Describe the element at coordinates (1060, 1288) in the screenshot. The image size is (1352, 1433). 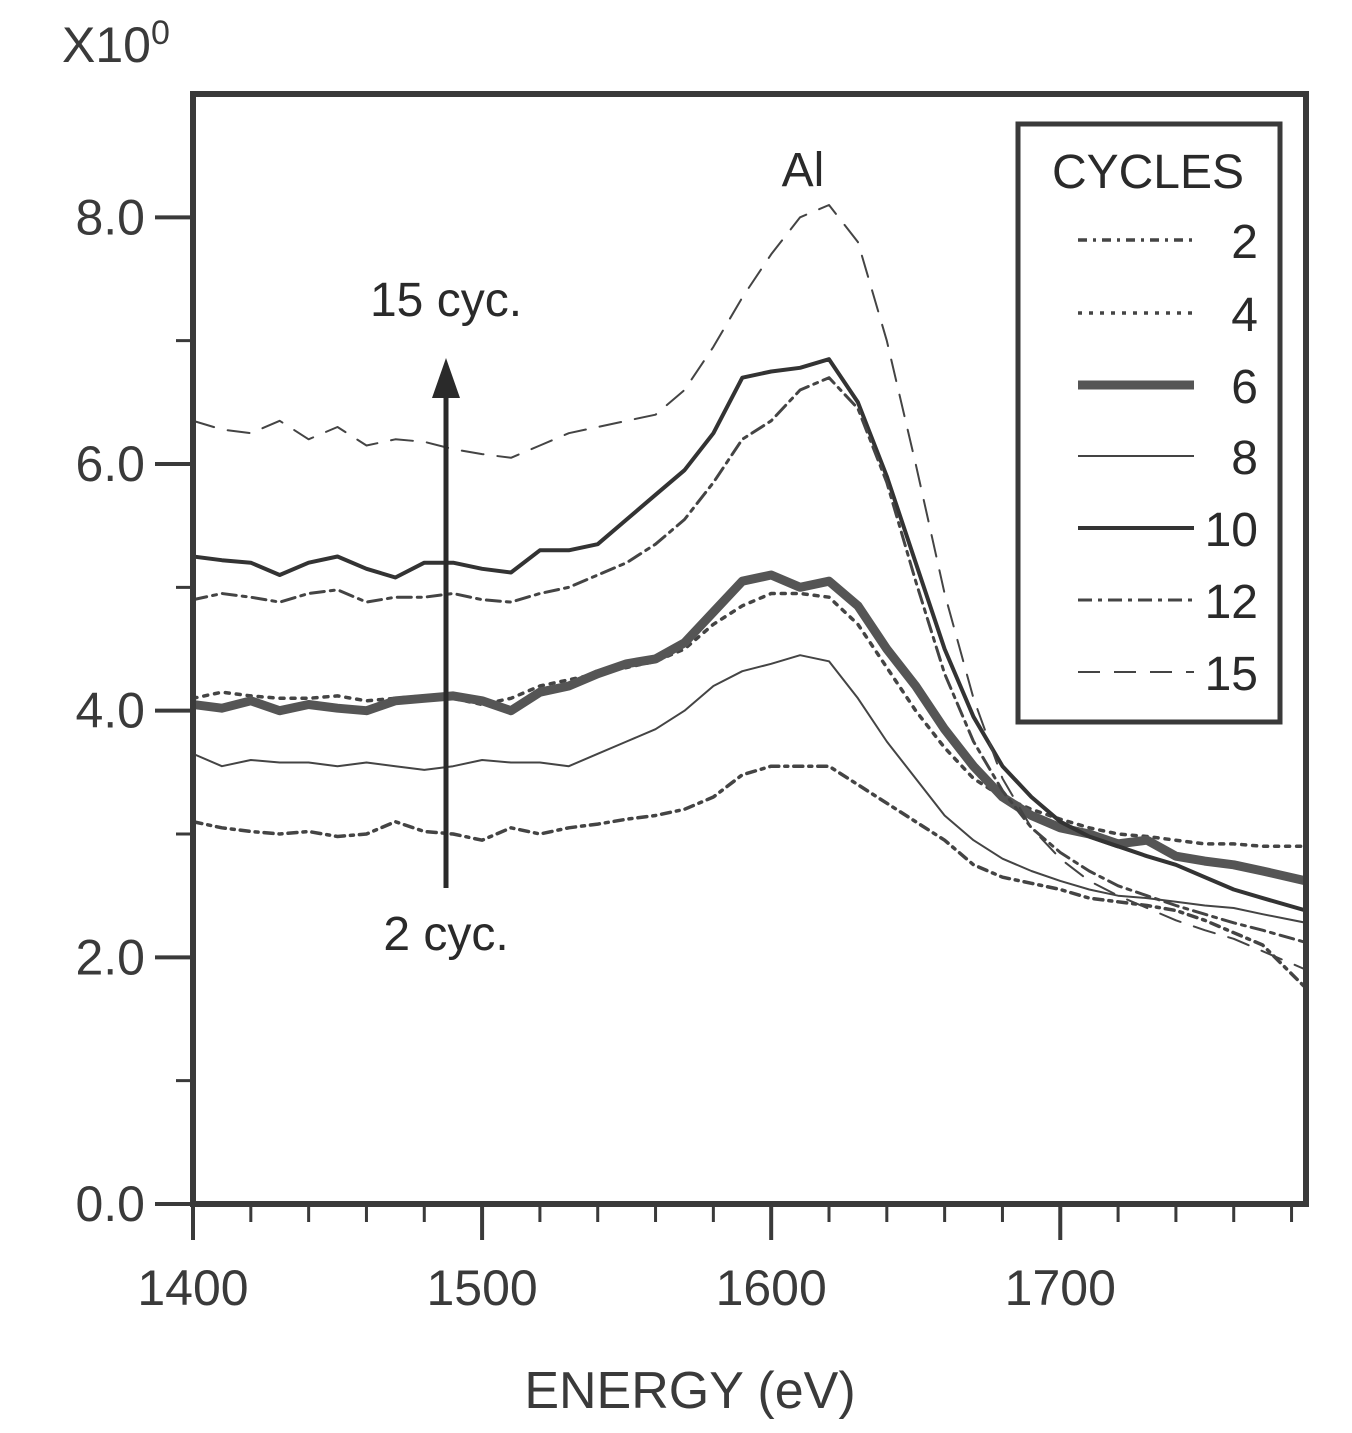
I see `x-tick-label: 1700` at that location.